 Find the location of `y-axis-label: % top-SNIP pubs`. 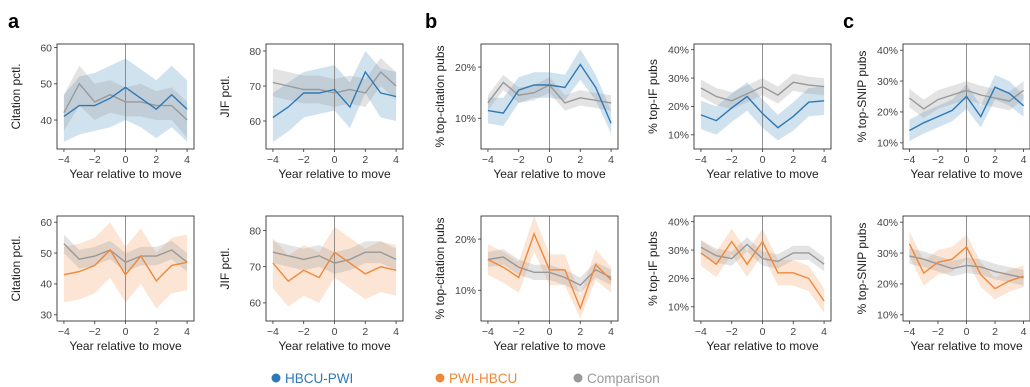

y-axis-label: % top-SNIP pubs is located at coordinates (862, 97).